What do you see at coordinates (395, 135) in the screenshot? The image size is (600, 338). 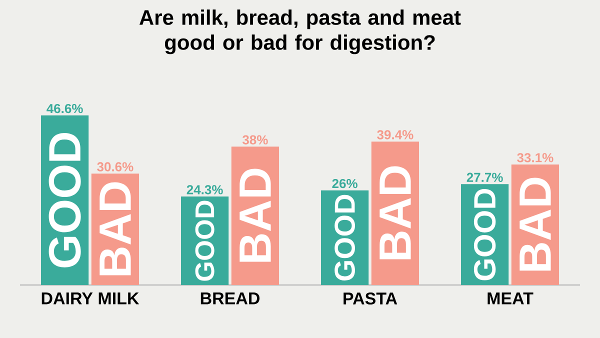 I see `data-label: 39.4%` at bounding box center [395, 135].